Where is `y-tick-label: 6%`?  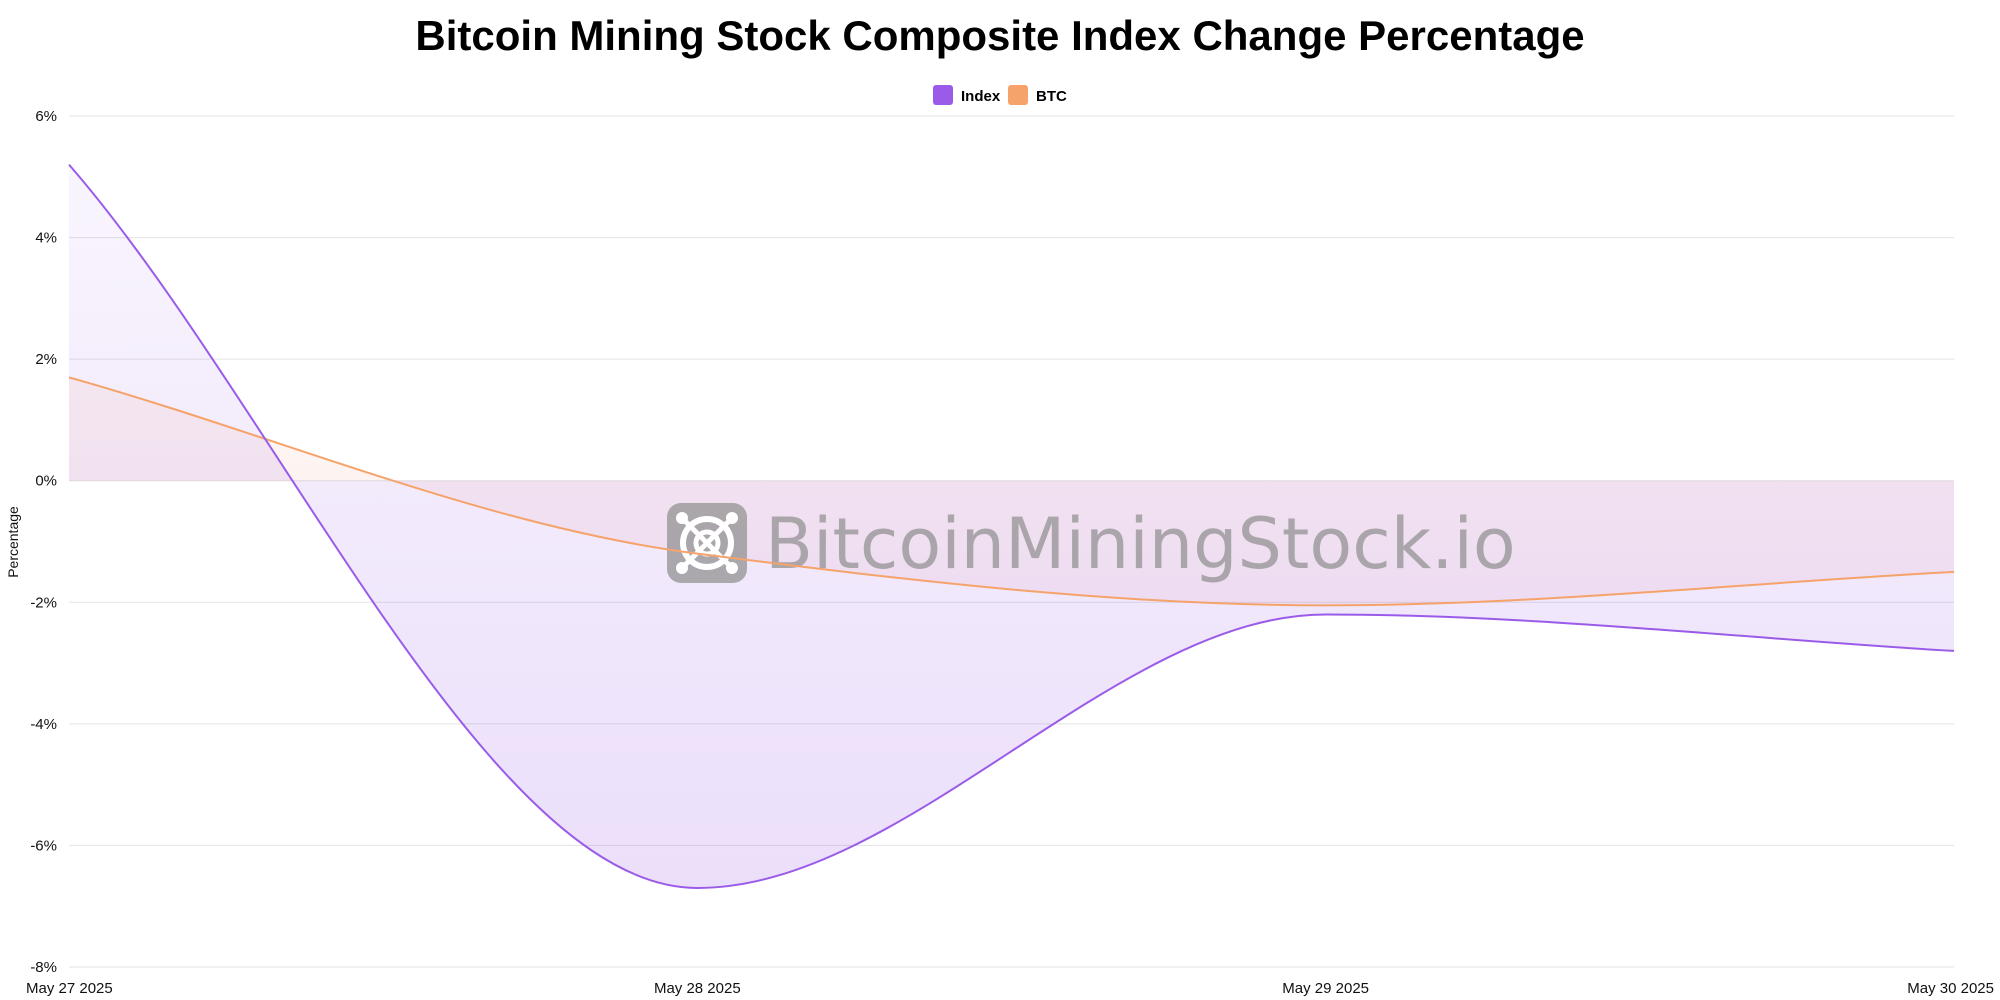
y-tick-label: 6% is located at coordinates (46, 116).